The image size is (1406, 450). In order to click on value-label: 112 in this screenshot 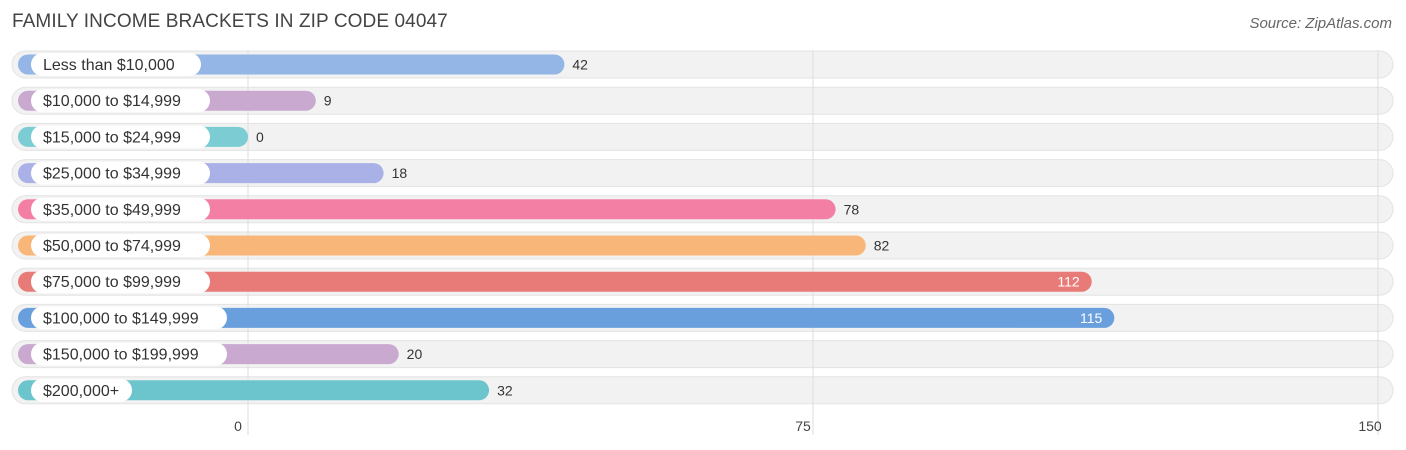, I will do `click(1068, 282)`.